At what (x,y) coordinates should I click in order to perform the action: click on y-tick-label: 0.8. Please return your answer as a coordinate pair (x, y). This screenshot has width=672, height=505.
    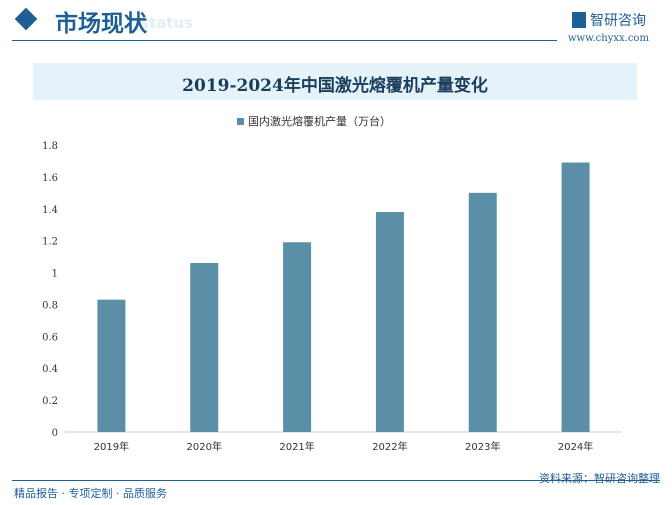
    Looking at the image, I should click on (50, 305).